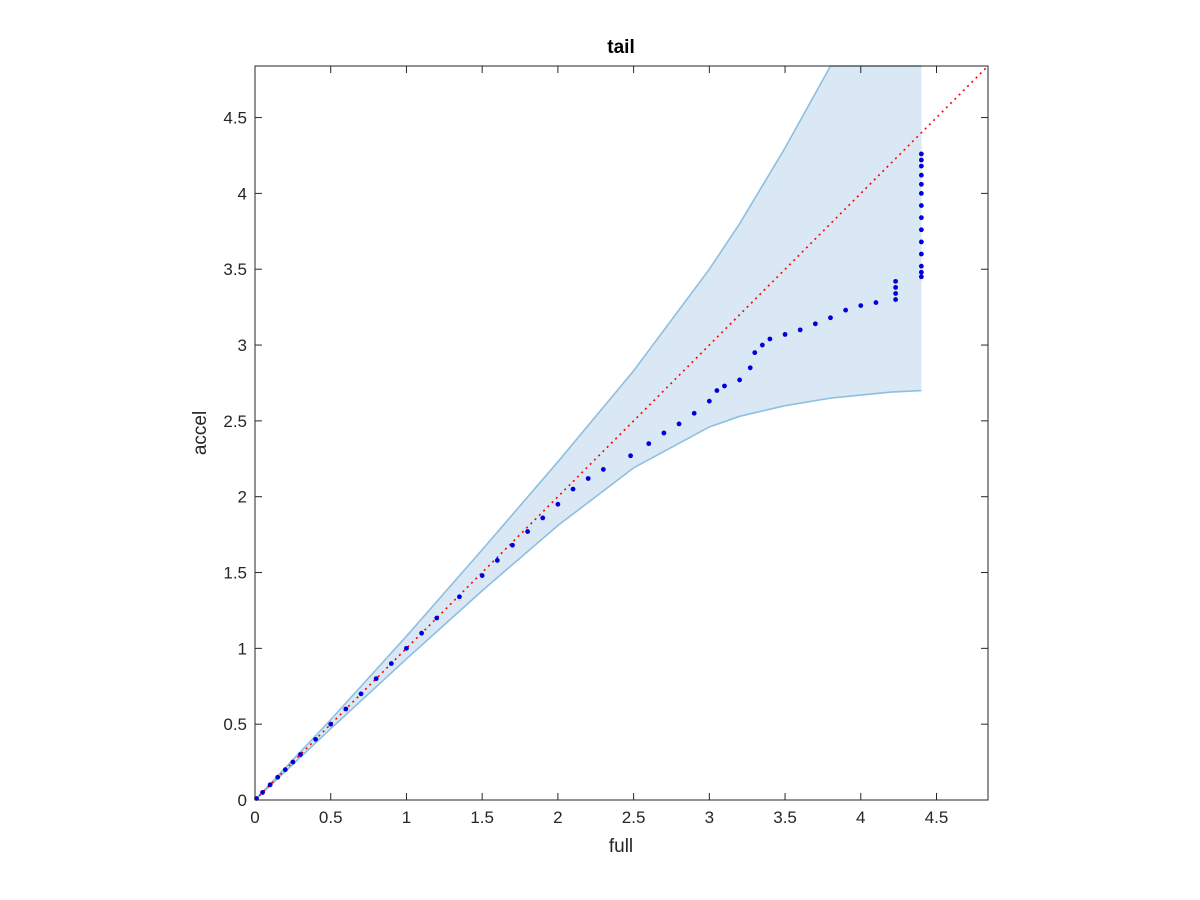 The width and height of the screenshot is (1200, 900). What do you see at coordinates (482, 817) in the screenshot?
I see `x-tick-label: 1.5` at bounding box center [482, 817].